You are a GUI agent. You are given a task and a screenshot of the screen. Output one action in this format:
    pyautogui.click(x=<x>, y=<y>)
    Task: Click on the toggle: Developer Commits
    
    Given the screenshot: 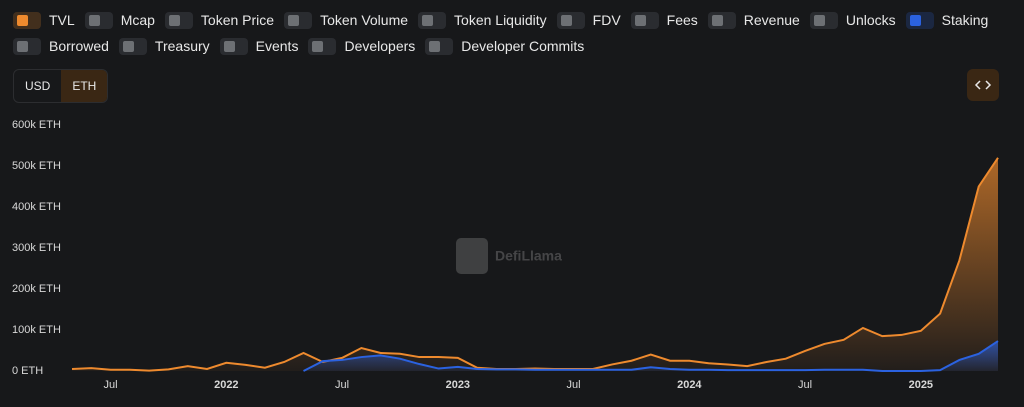 What is the action you would take?
    pyautogui.click(x=504, y=46)
    